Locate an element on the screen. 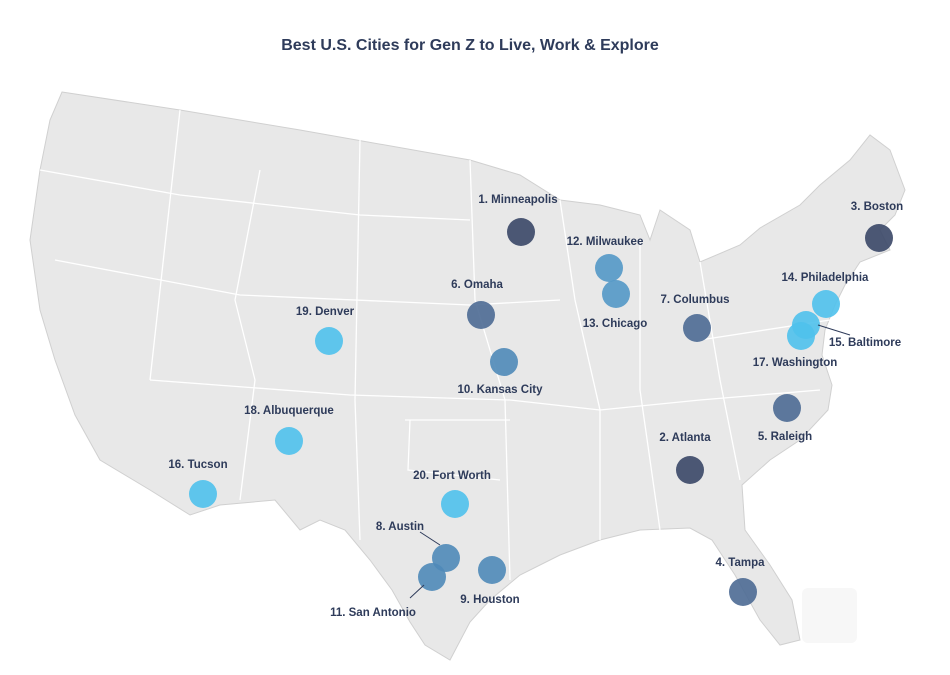  city-label: 4. Tampa is located at coordinates (741, 563).